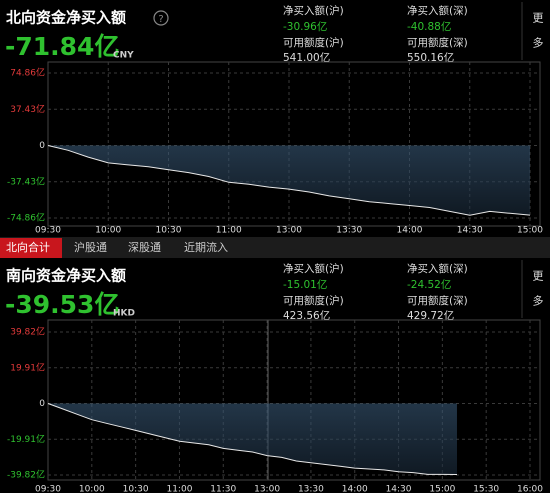 This screenshot has height=493, width=550. I want to click on tab: 沪股通, so click(90, 247).